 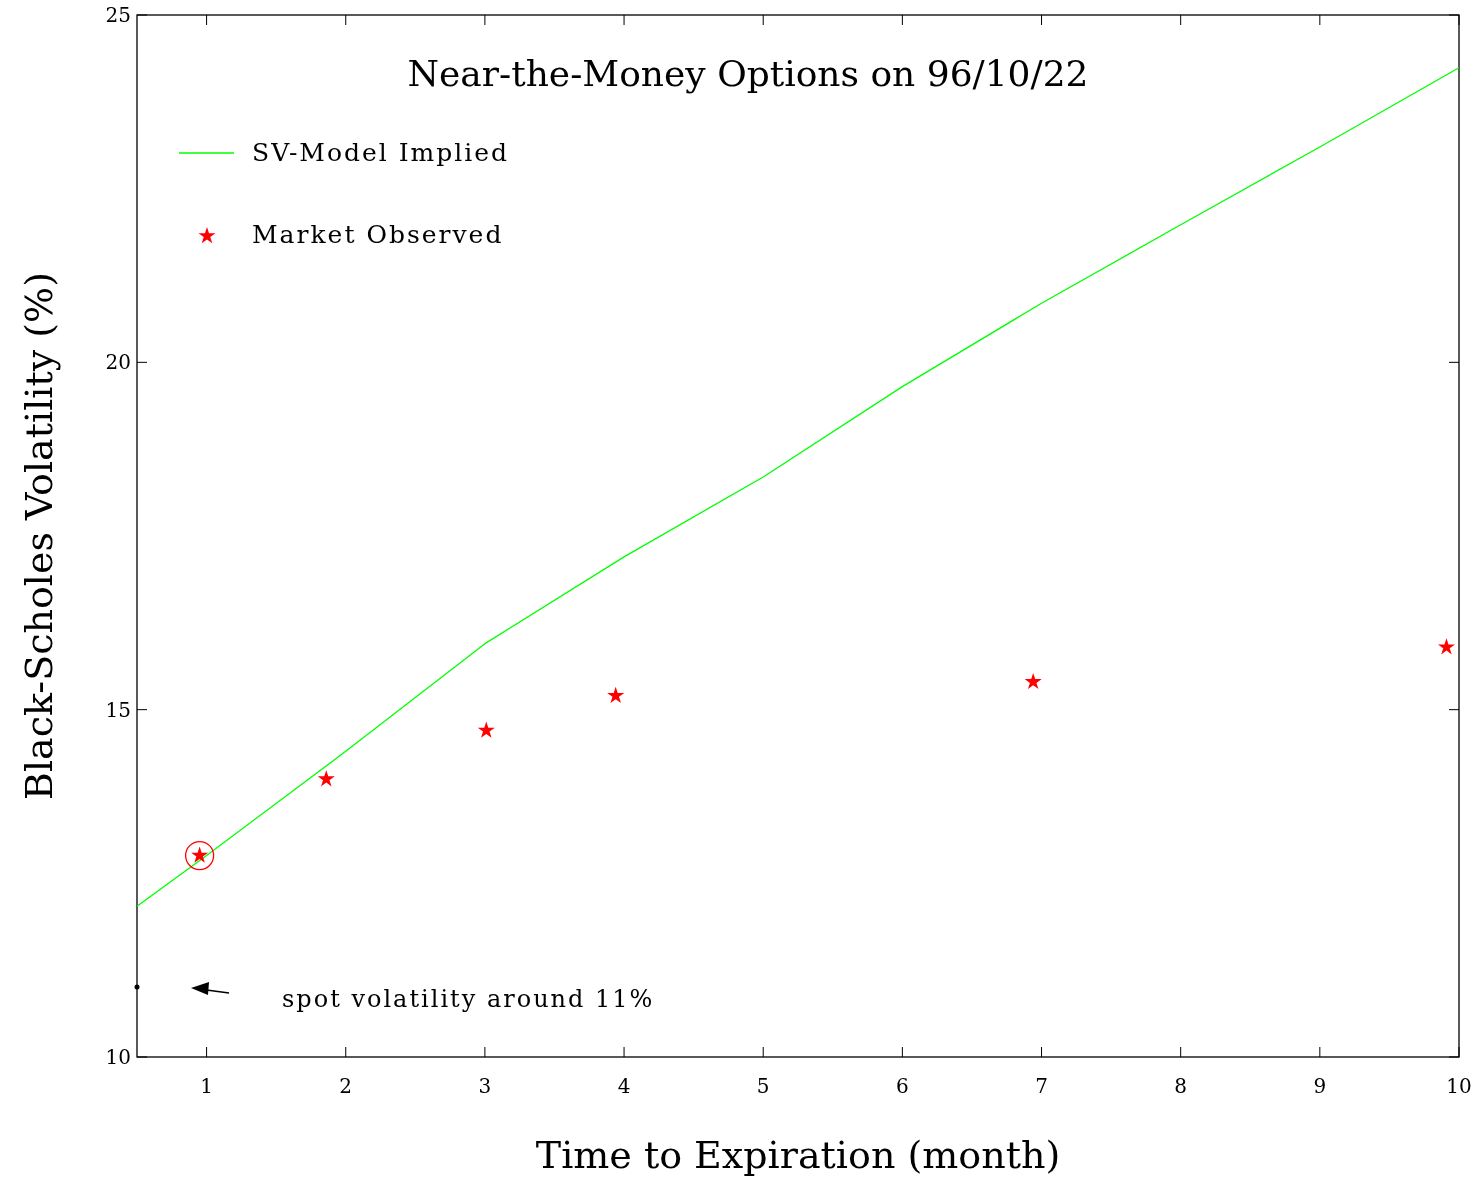 What do you see at coordinates (1320, 1086) in the screenshot?
I see `x-tick-label: 9` at bounding box center [1320, 1086].